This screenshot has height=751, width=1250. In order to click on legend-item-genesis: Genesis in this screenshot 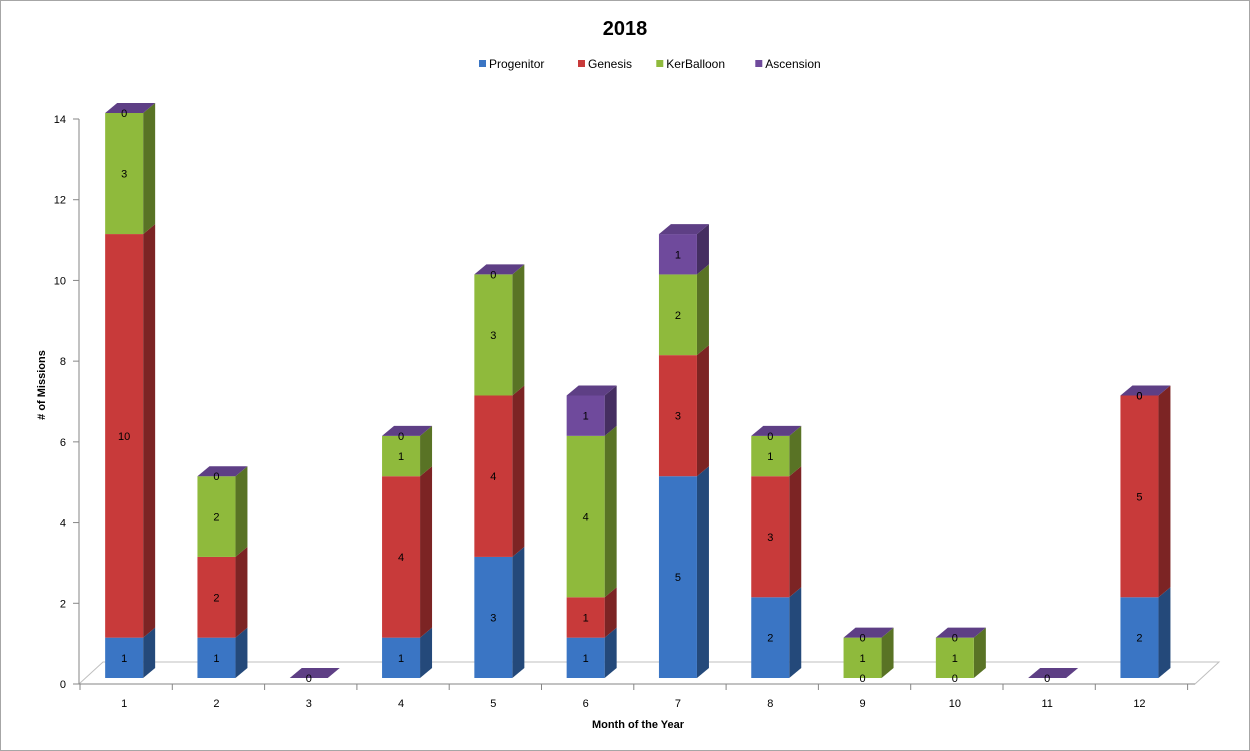, I will do `click(605, 64)`.